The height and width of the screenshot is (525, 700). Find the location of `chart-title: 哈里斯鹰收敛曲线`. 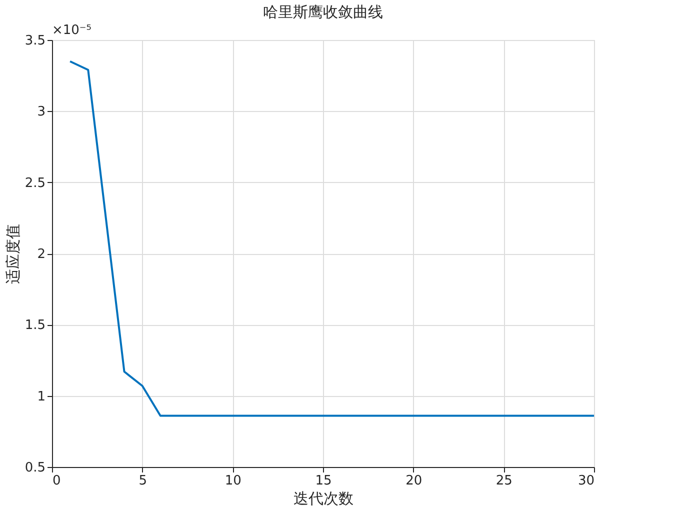

chart-title: 哈里斯鹰收敛曲线 is located at coordinates (323, 12).